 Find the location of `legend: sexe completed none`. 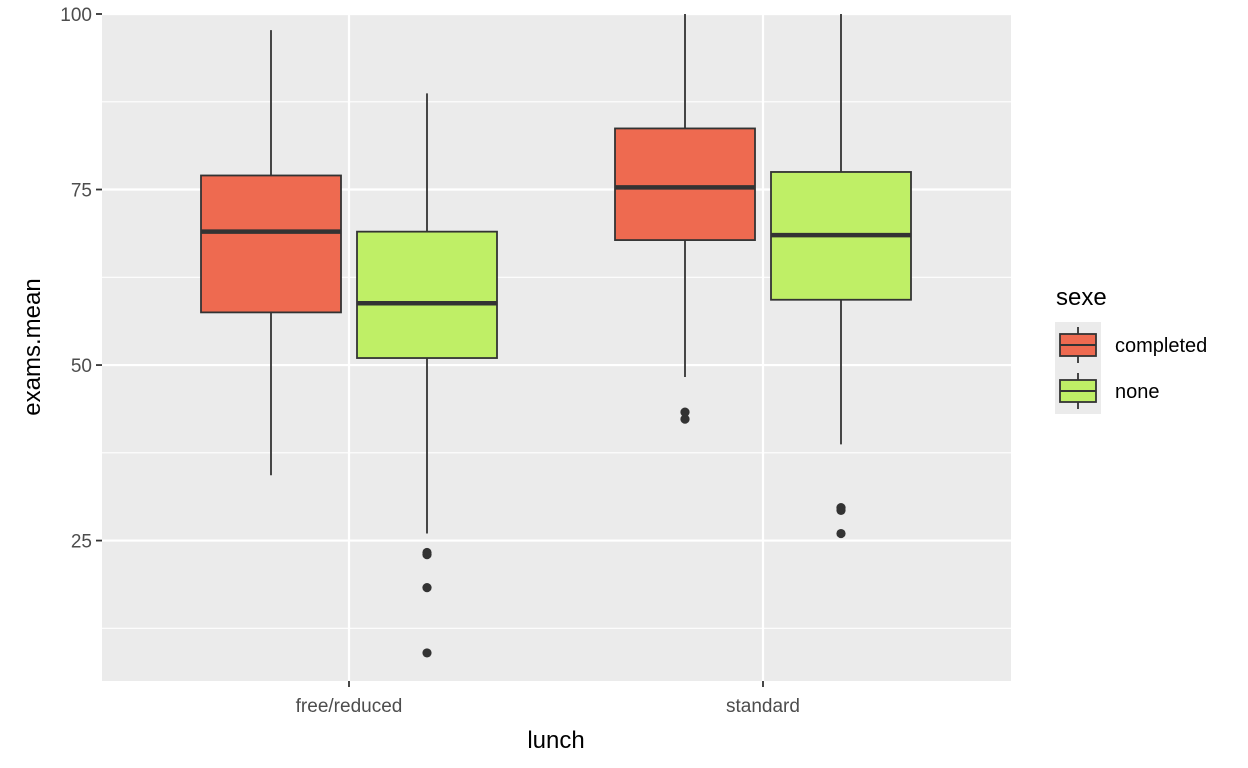

legend: sexe completed none is located at coordinates (1131, 349).